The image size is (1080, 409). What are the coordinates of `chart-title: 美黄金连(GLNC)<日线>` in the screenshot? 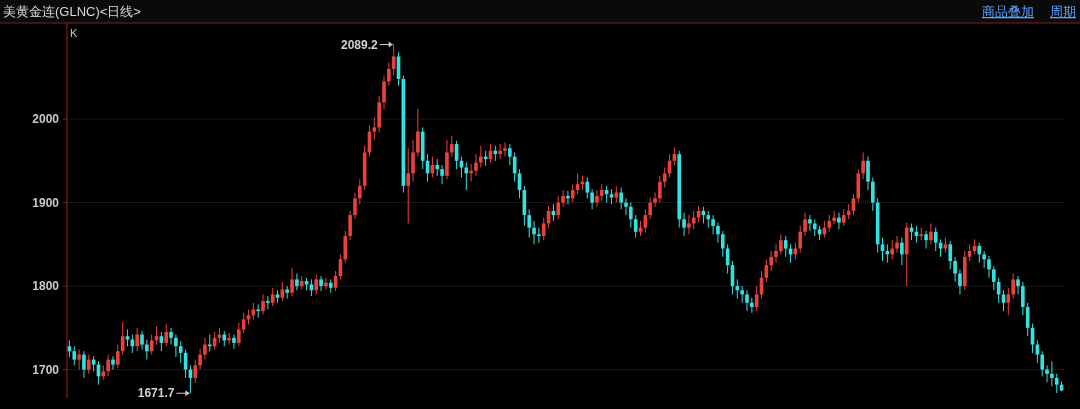 It's located at (72, 11).